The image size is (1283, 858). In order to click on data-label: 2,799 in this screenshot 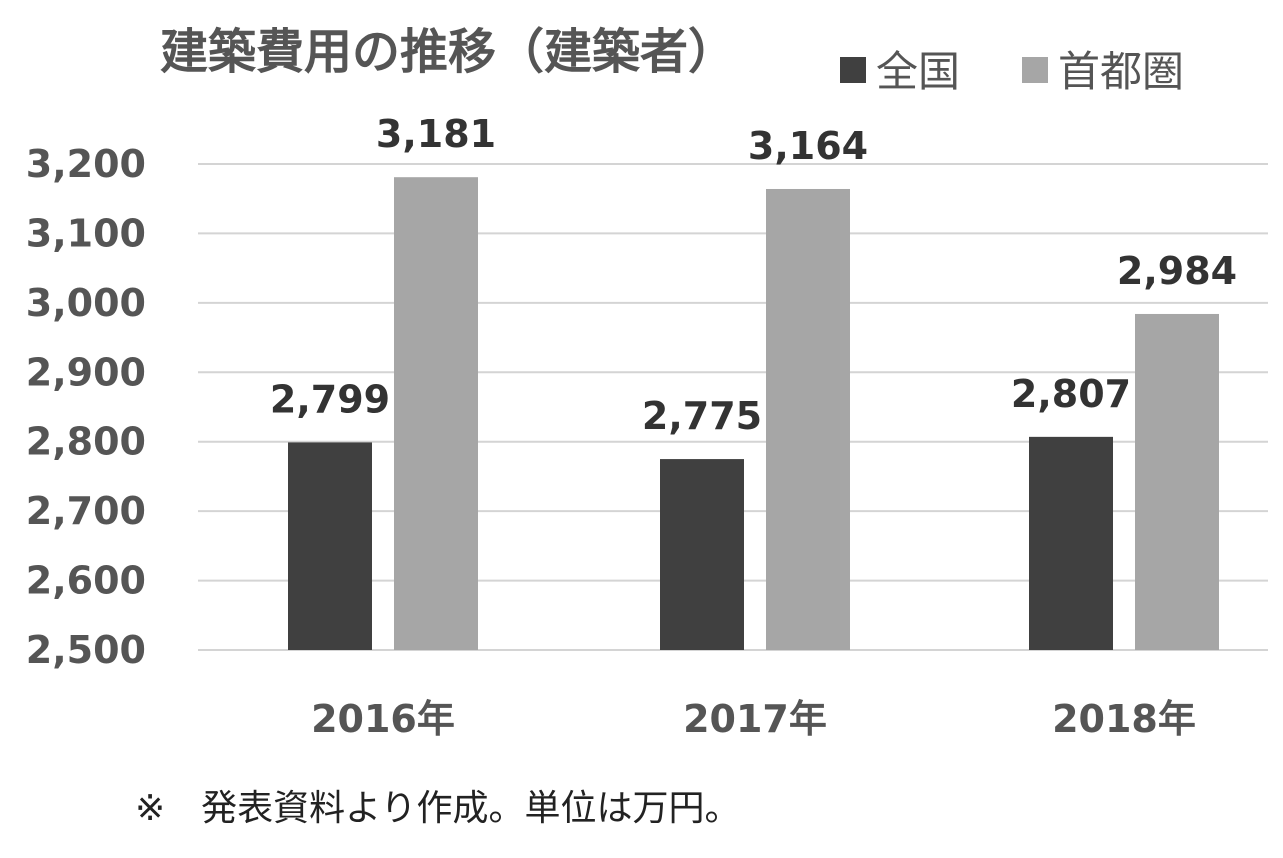, I will do `click(330, 399)`.